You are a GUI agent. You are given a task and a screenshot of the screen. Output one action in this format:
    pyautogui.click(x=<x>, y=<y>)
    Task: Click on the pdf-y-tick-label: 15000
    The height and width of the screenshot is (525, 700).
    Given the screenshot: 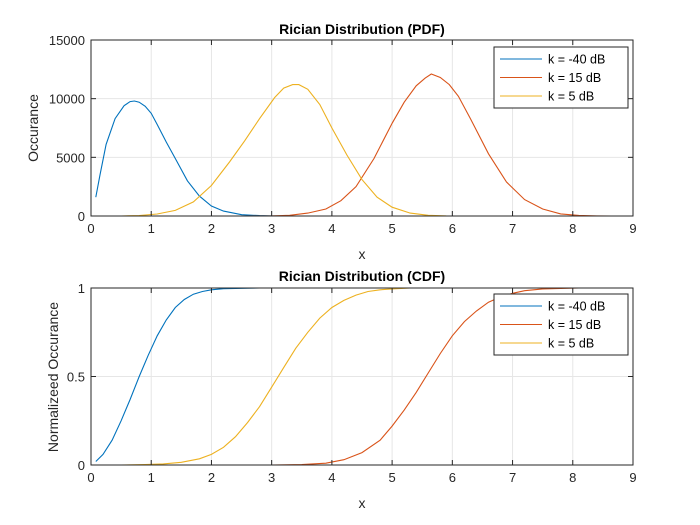 What is the action you would take?
    pyautogui.click(x=67, y=40)
    